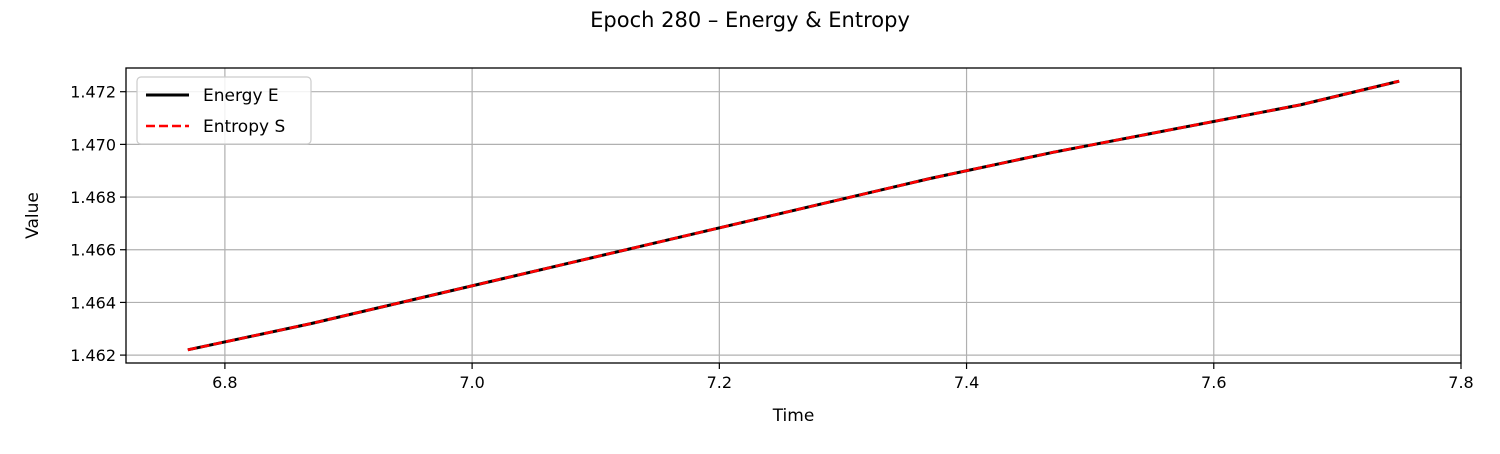  Describe the element at coordinates (1213, 382) in the screenshot. I see `x-tick-label: 7.6` at that location.